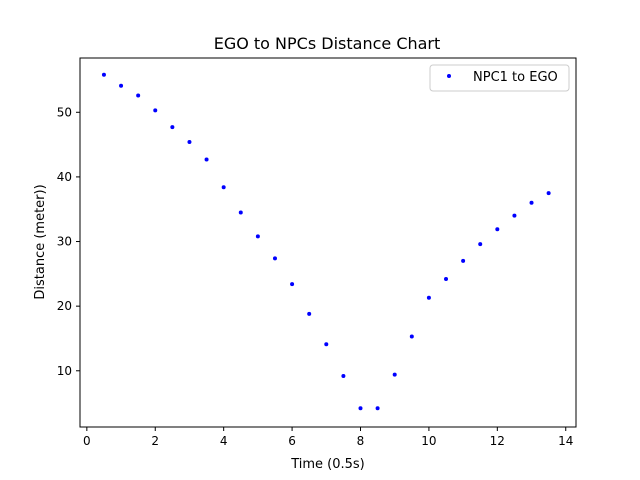 The width and height of the screenshot is (640, 480). I want to click on x-tick-label: 10, so click(428, 441).